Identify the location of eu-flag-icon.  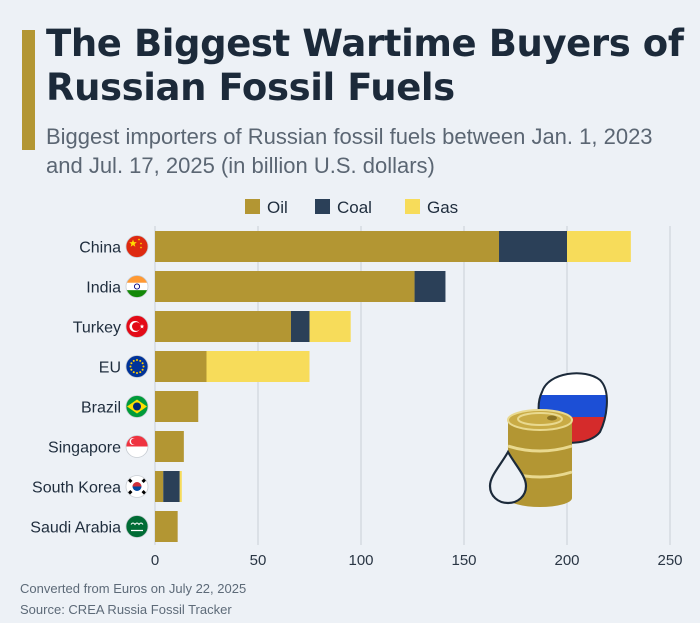
(137, 366).